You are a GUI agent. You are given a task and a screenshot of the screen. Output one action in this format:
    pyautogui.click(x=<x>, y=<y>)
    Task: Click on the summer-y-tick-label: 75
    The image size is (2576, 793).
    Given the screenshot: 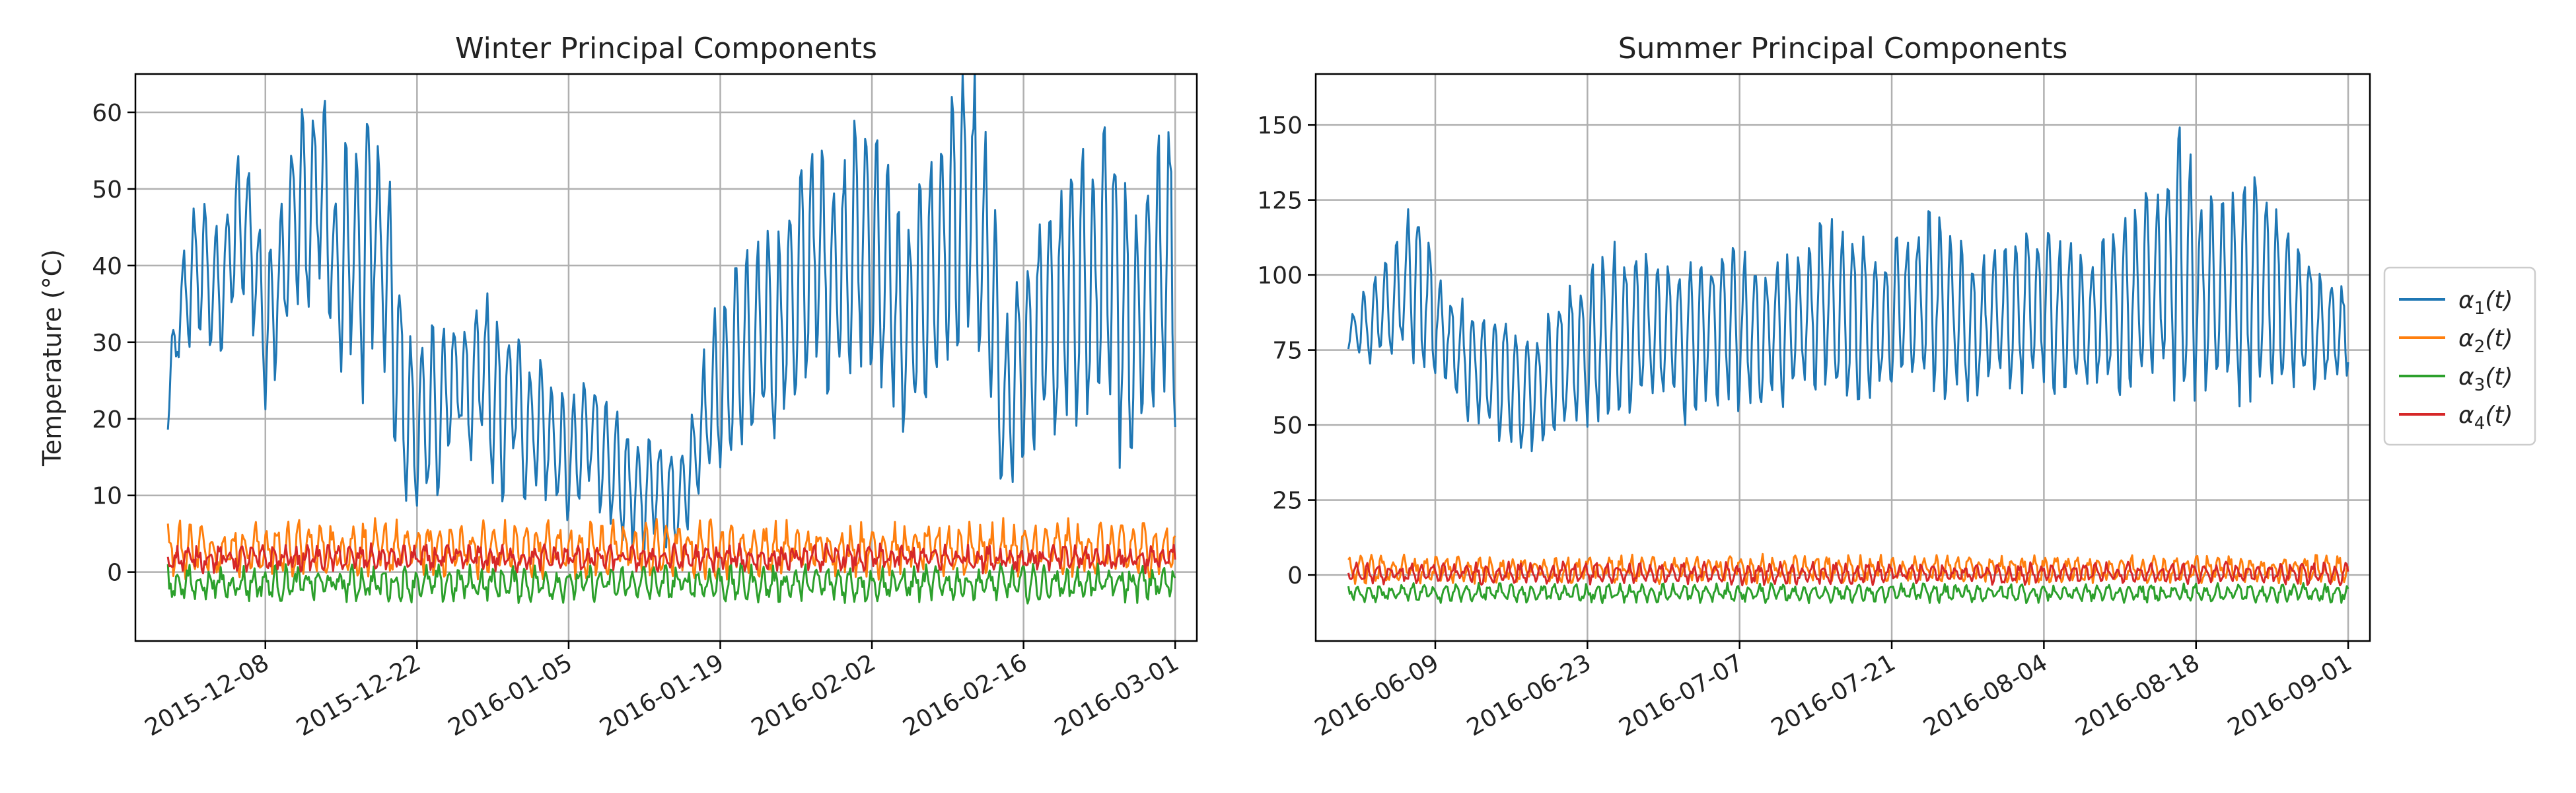 What is the action you would take?
    pyautogui.click(x=1287, y=351)
    